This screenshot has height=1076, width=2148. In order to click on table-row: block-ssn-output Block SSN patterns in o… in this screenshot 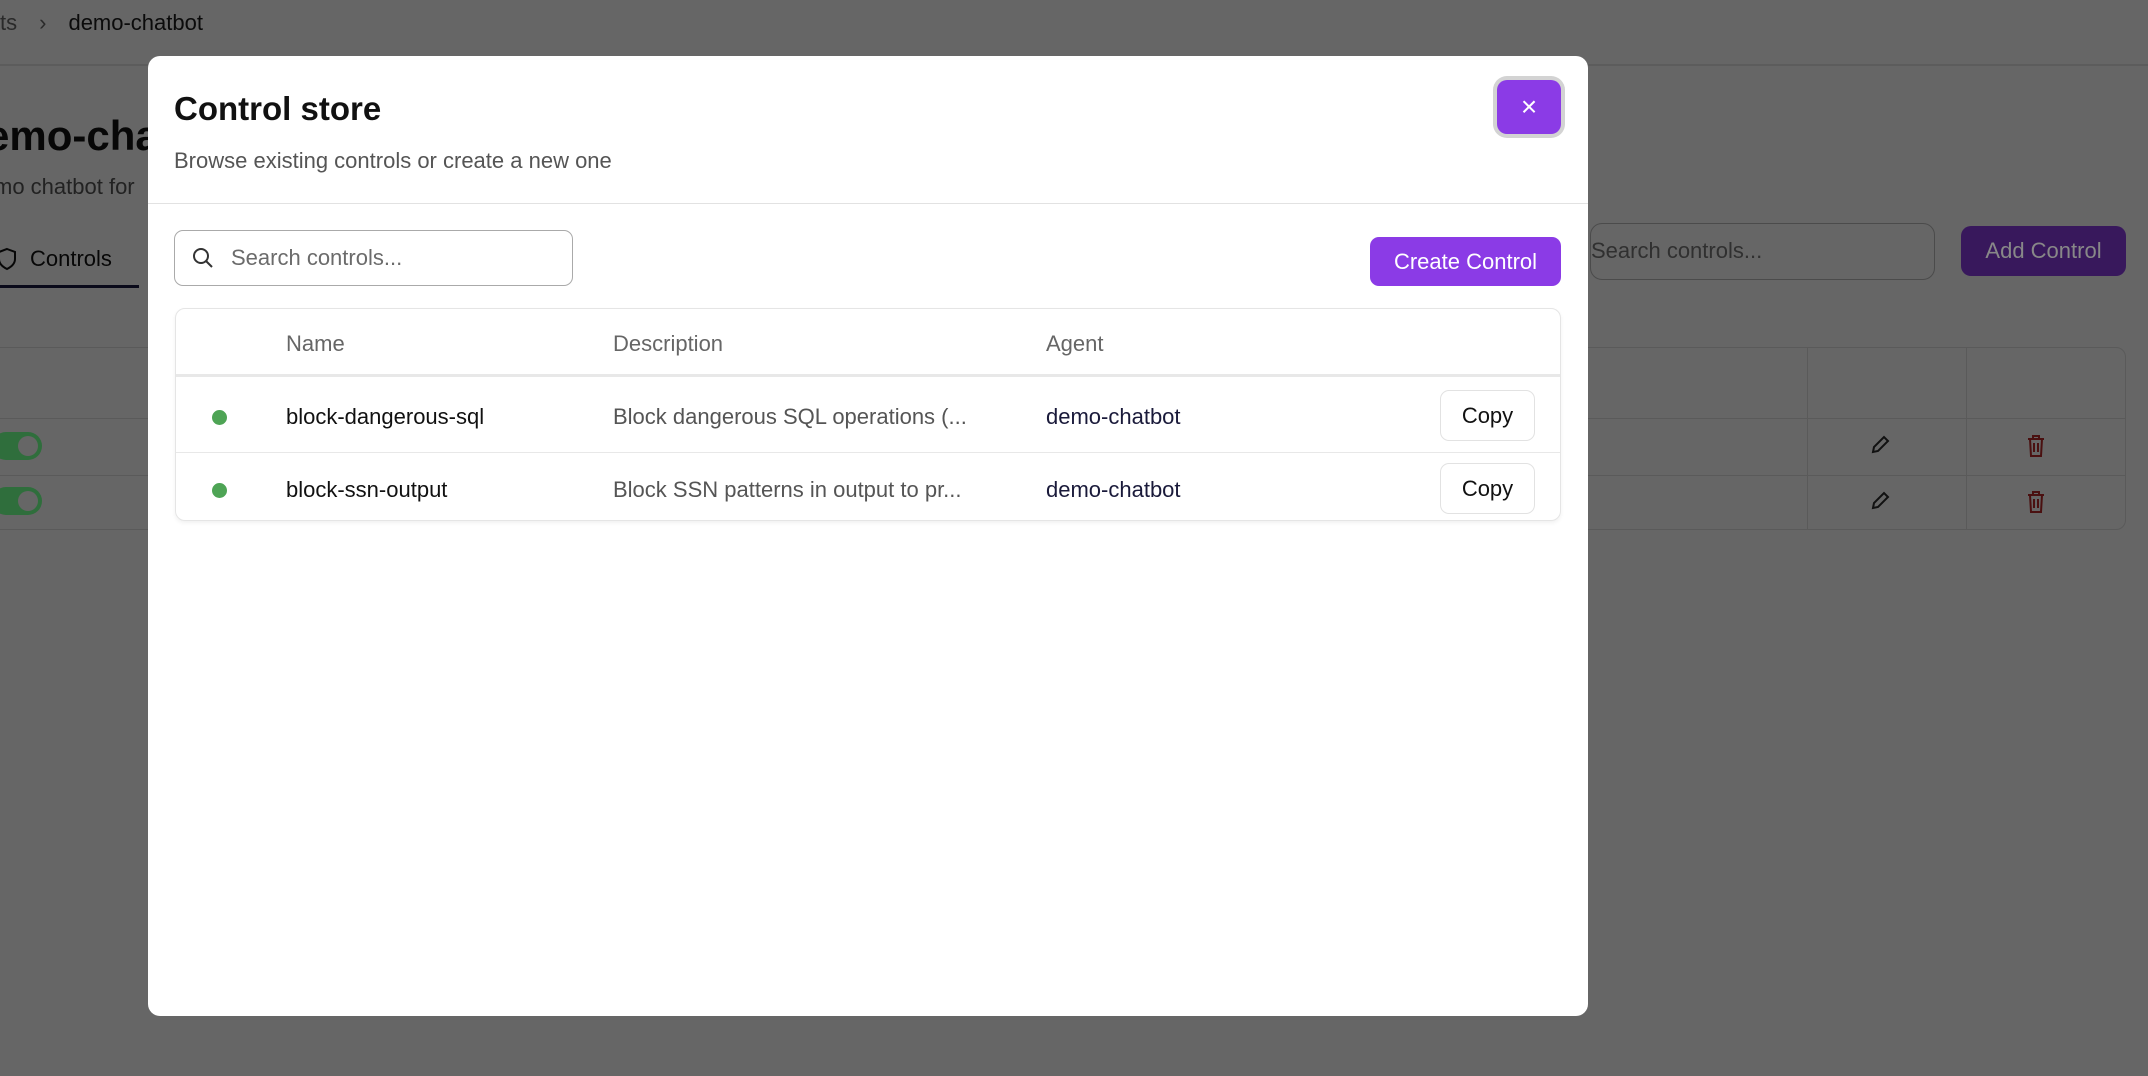, I will do `click(868, 488)`.